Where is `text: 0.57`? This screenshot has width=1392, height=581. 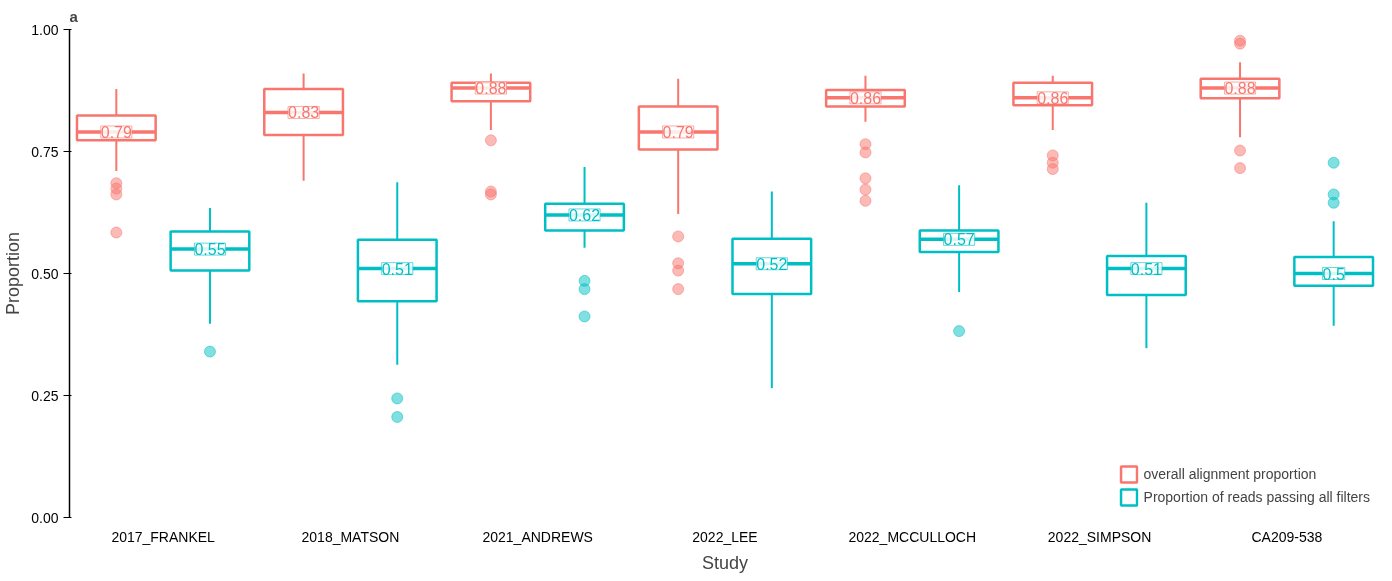
text: 0.57 is located at coordinates (959, 240).